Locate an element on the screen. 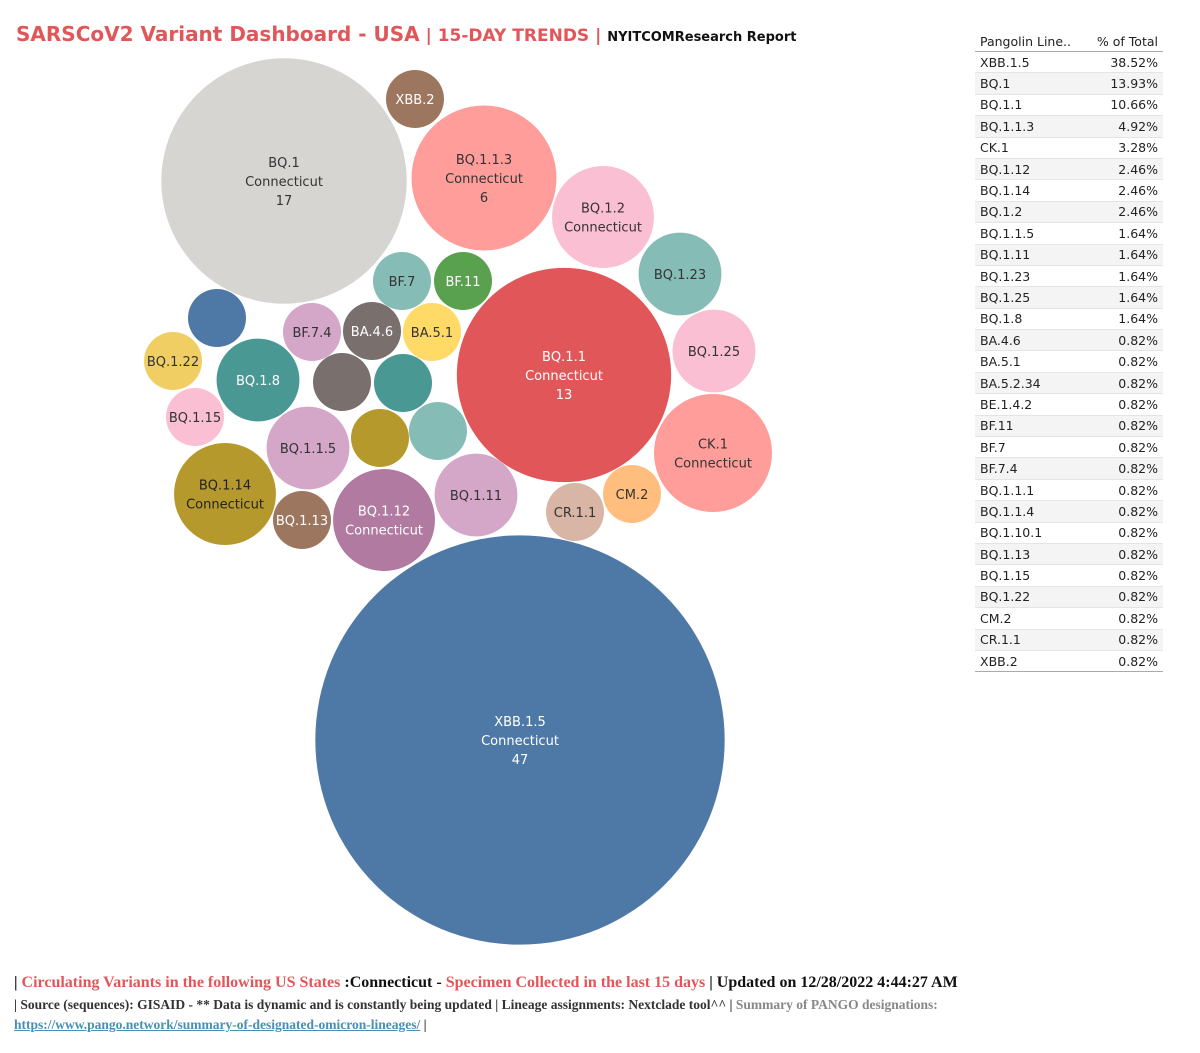 Image resolution: width=1200 pixels, height=1053 pixels. table-row: BQ.1.10.1 0.82% is located at coordinates (1069, 533).